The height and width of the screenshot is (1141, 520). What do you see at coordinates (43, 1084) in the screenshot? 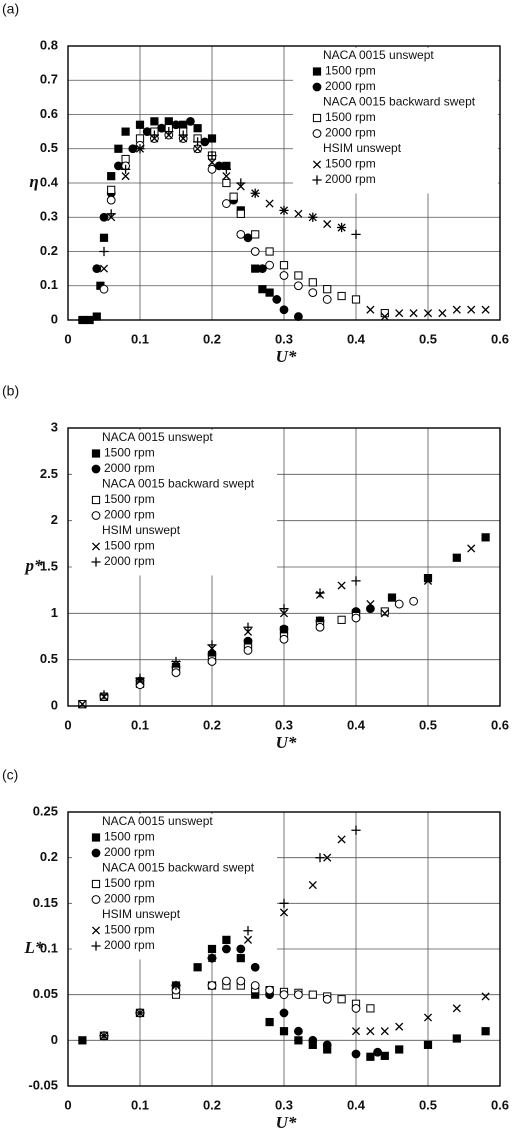
I see `y-tick-label: -0.05` at bounding box center [43, 1084].